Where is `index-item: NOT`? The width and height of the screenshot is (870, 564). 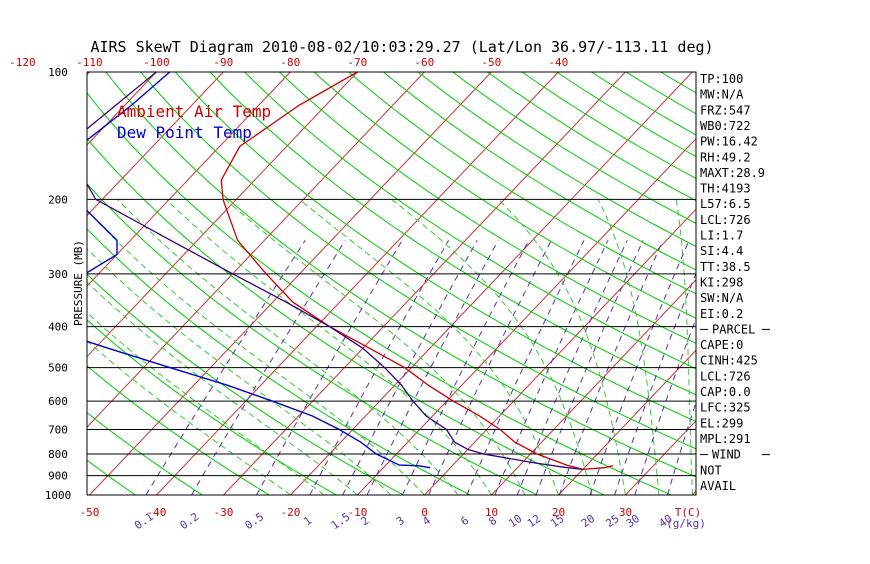 index-item: NOT is located at coordinates (711, 470).